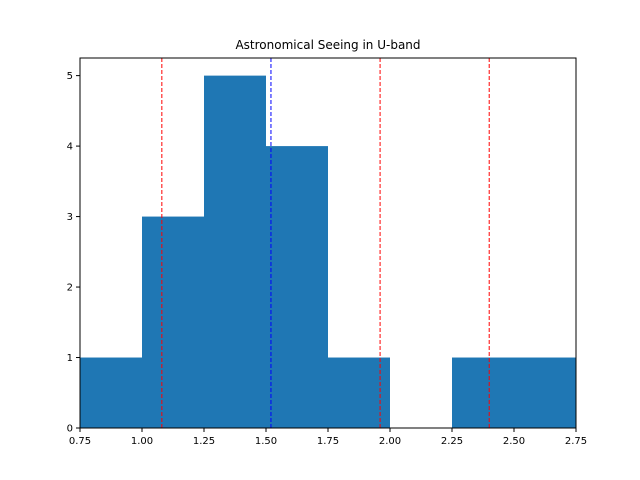  I want to click on x-tick-label-5: 2.00, so click(390, 441).